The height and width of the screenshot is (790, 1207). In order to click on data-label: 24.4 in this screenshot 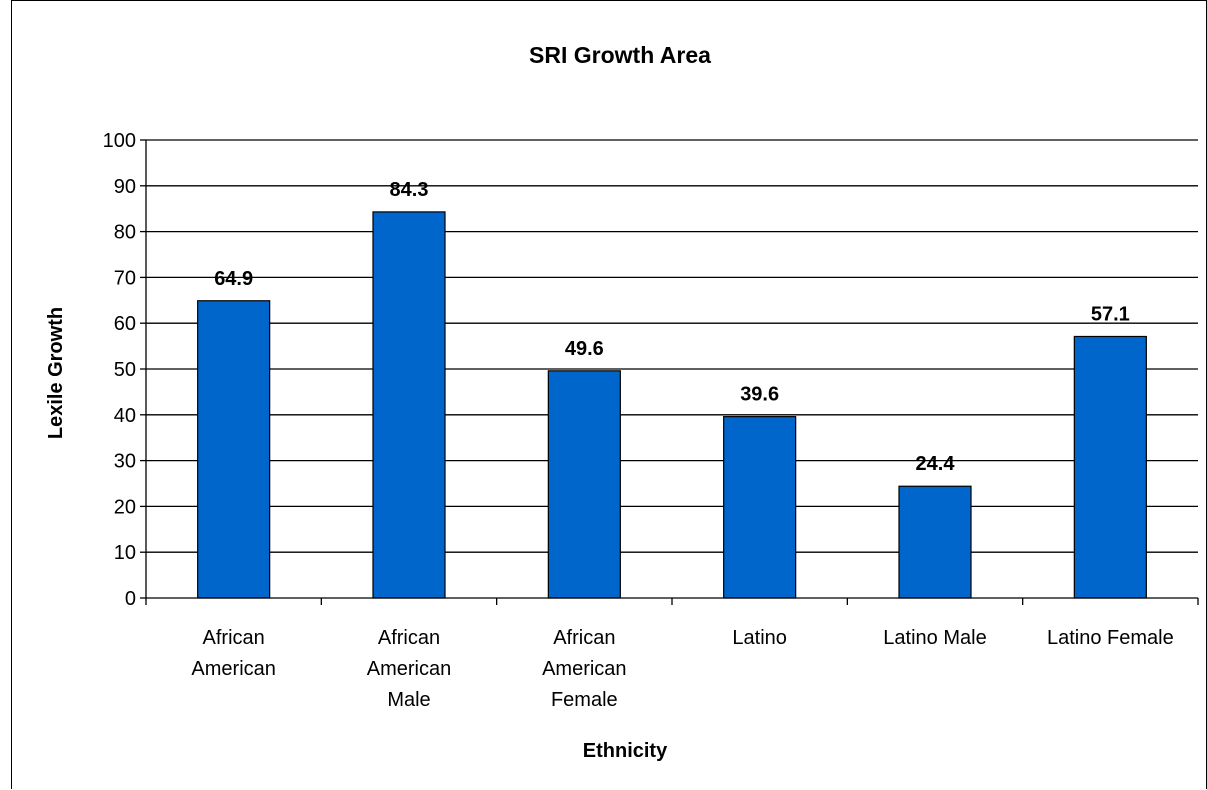, I will do `click(936, 464)`.